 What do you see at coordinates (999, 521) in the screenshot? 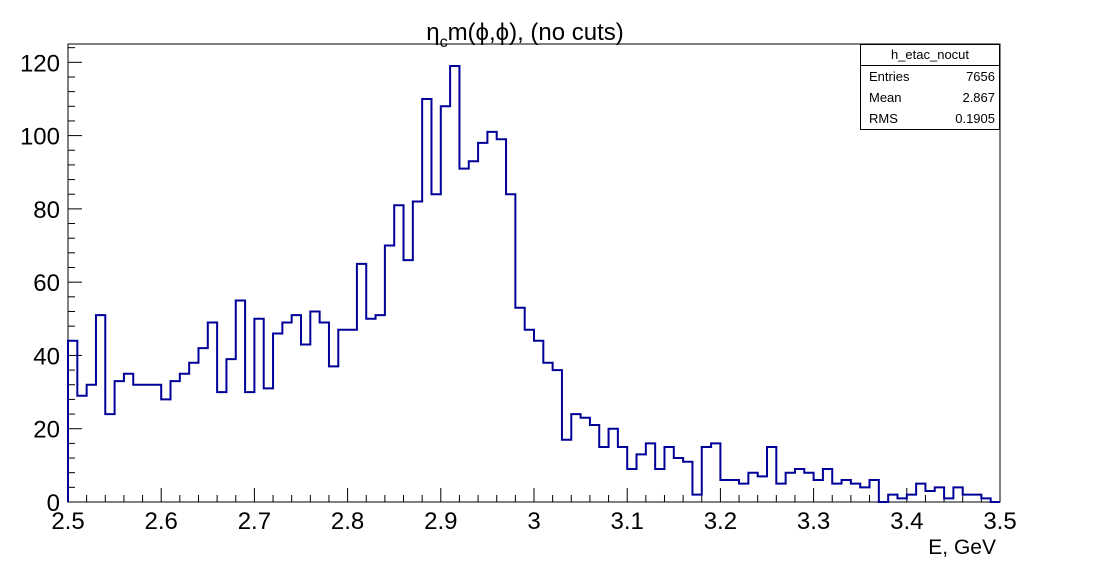
I see `x-tick-label: 3.5` at bounding box center [999, 521].